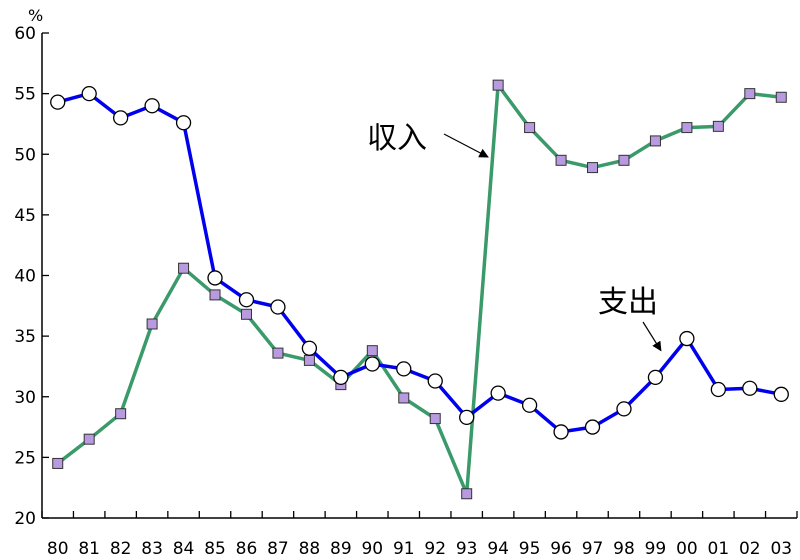  I want to click on x-tick-label: 03, so click(781, 549).